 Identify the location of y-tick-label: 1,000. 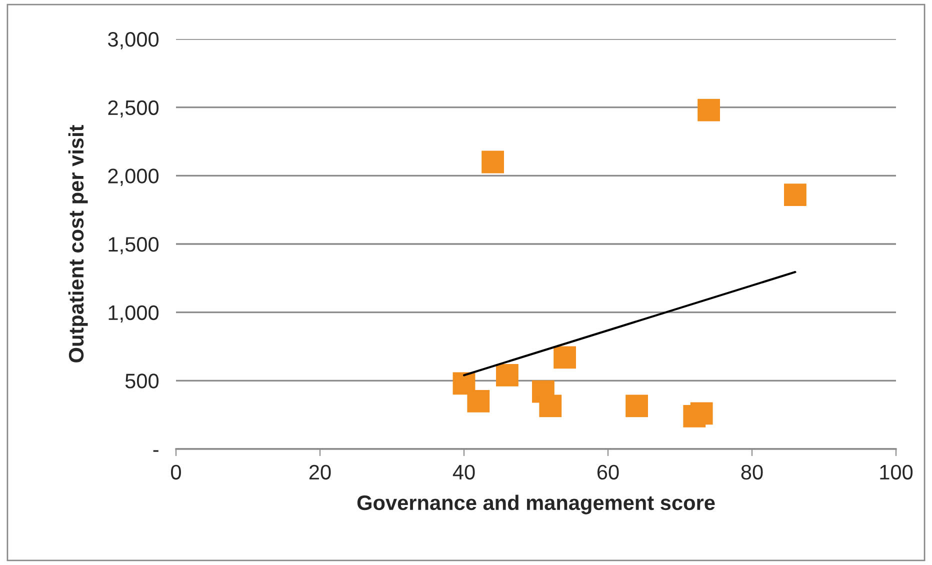
(133, 314).